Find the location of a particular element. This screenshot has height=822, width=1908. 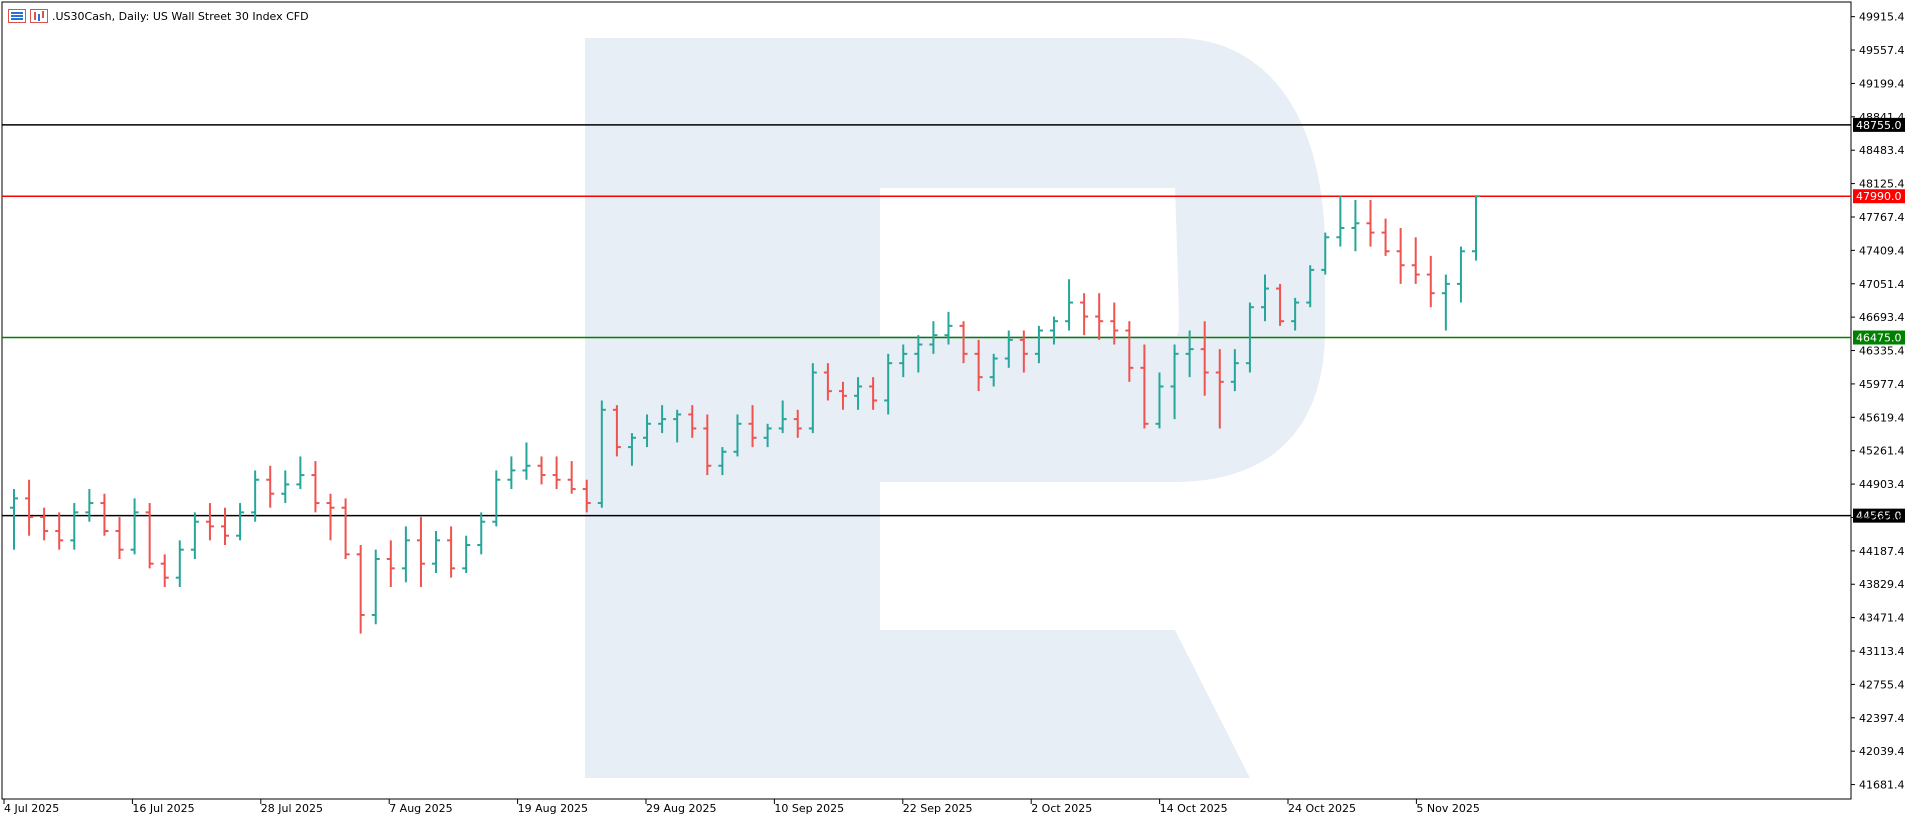

x-tick-label: 28 Jul 2025 is located at coordinates (292, 808).